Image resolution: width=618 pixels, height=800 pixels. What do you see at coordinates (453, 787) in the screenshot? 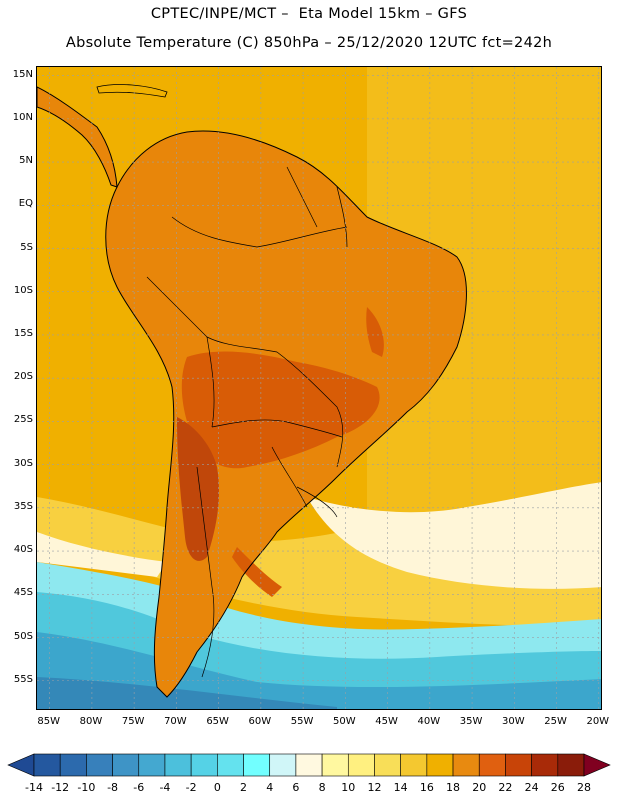
I see `colorbar-tick-label: 18` at bounding box center [453, 787].